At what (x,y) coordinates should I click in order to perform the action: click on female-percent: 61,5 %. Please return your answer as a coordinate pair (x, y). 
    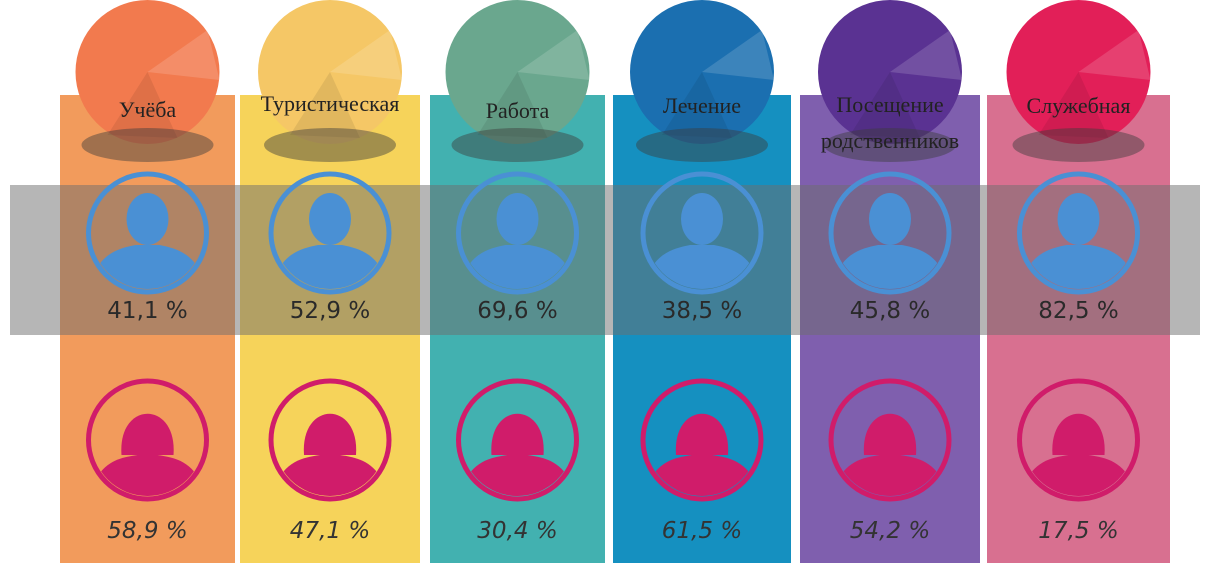
    Looking at the image, I should click on (702, 531).